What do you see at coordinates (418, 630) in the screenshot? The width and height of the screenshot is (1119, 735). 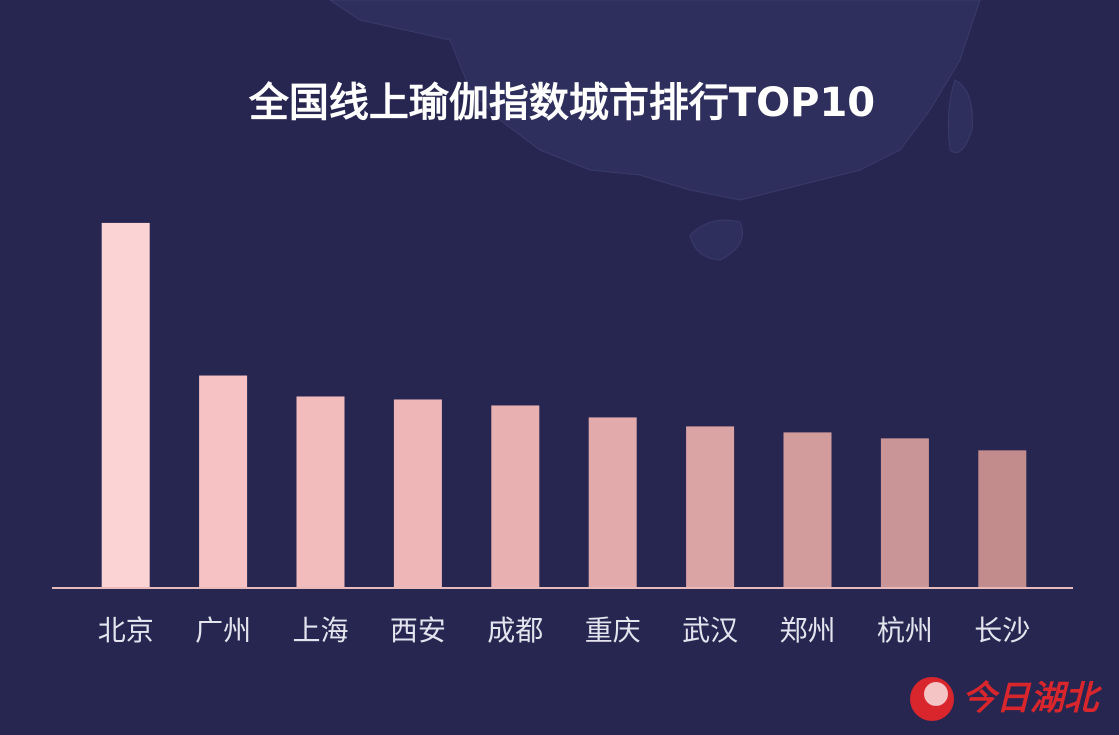 I see `x-tick-label: 西安` at bounding box center [418, 630].